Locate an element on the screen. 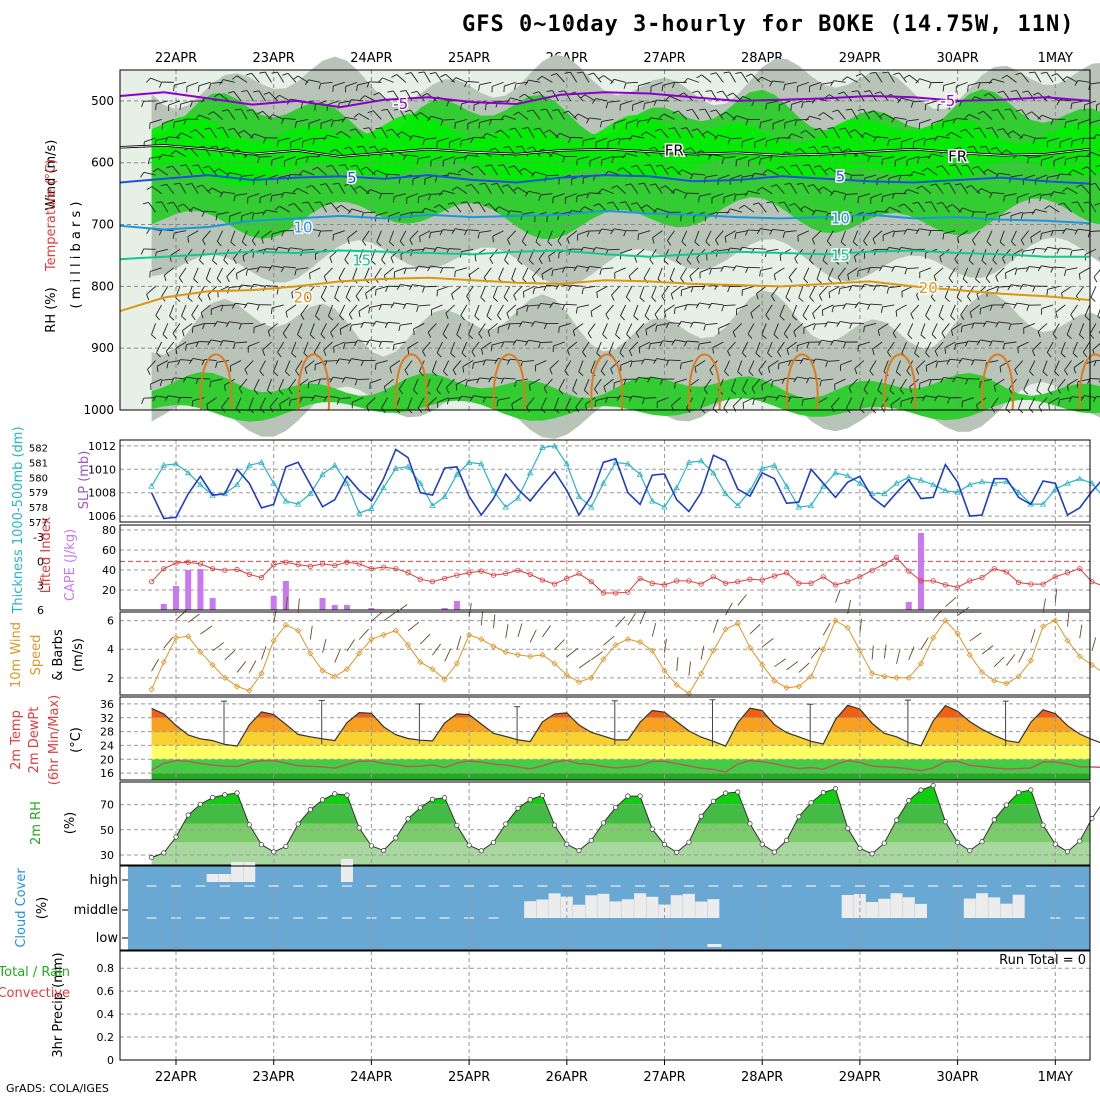 Image resolution: width=1100 pixels, height=1100 pixels. temp-band is located at coordinates (620, 776).